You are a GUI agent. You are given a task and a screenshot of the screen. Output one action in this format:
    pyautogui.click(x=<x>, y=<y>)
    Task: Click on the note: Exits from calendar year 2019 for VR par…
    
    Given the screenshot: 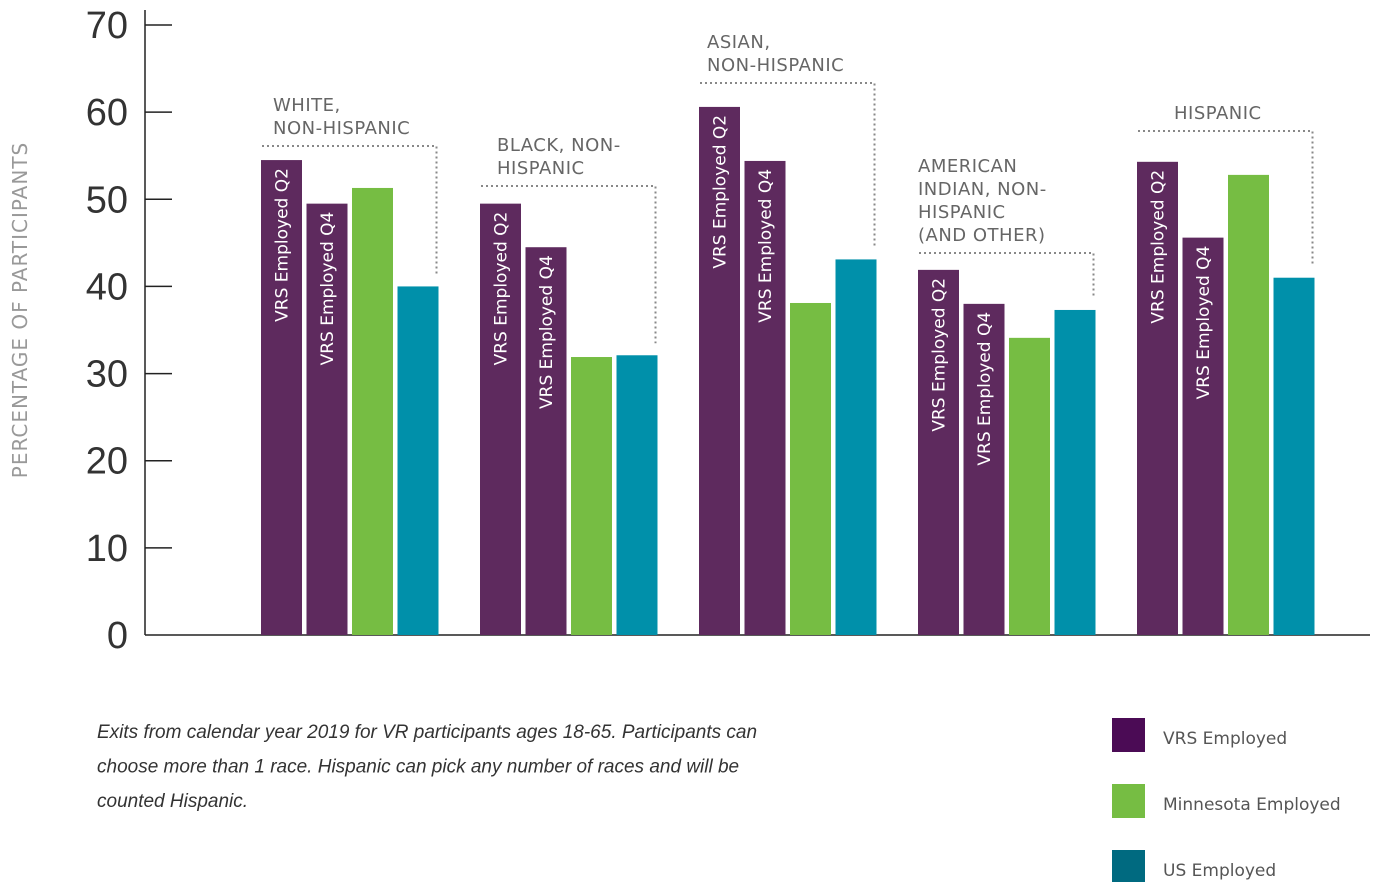 What is the action you would take?
    pyautogui.click(x=427, y=732)
    